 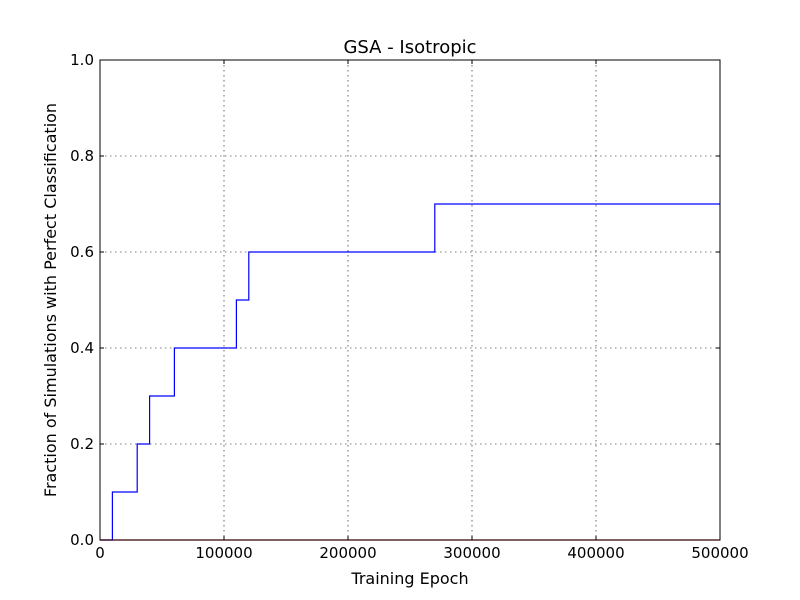 What do you see at coordinates (223, 553) in the screenshot?
I see `x-tick-label: 100000` at bounding box center [223, 553].